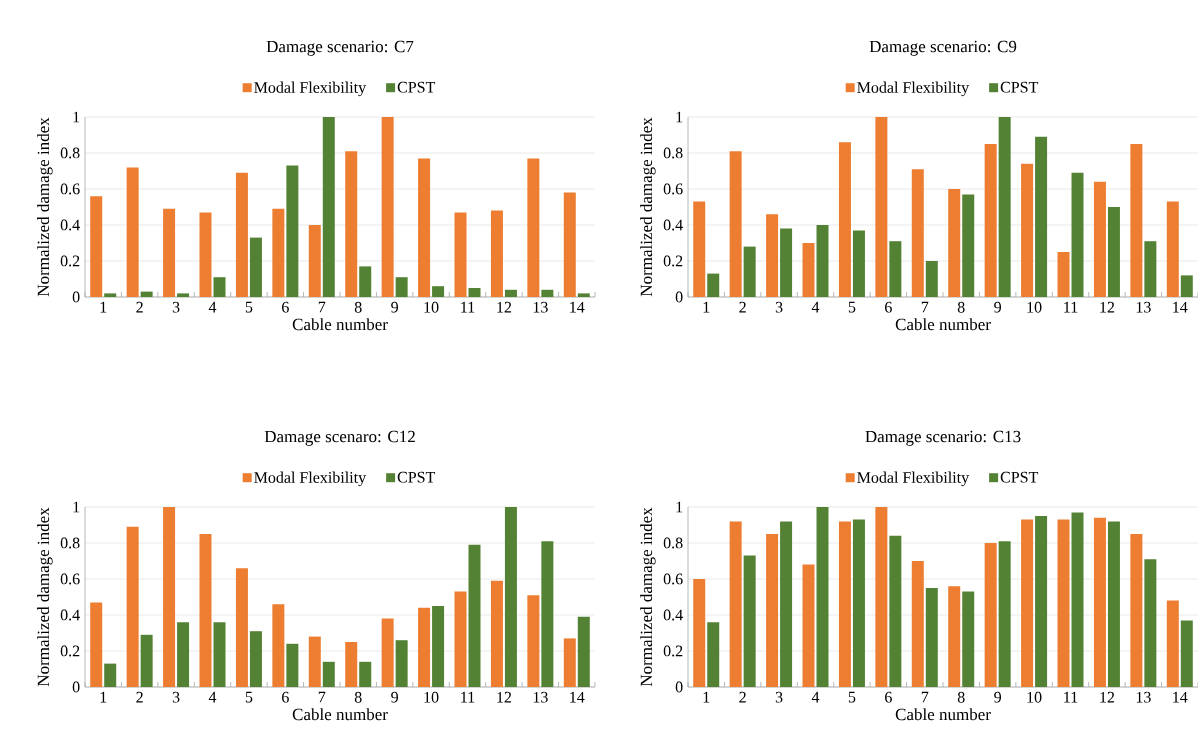 The image size is (1198, 753). I want to click on chart-title: Damage scenario: C9, so click(943, 48).